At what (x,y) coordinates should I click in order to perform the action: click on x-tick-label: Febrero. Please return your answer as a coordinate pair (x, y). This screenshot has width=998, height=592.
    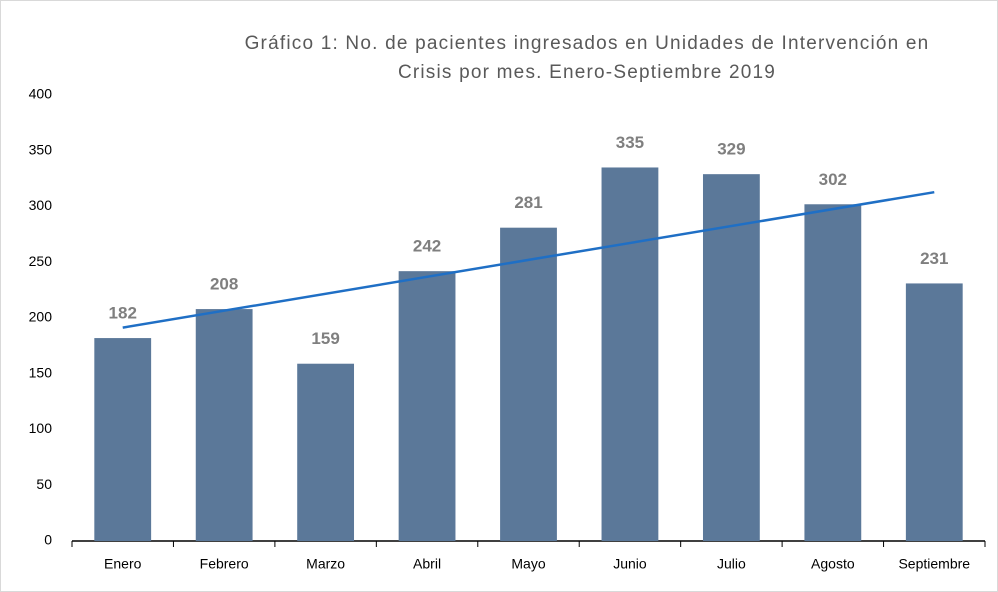
    Looking at the image, I should click on (224, 564).